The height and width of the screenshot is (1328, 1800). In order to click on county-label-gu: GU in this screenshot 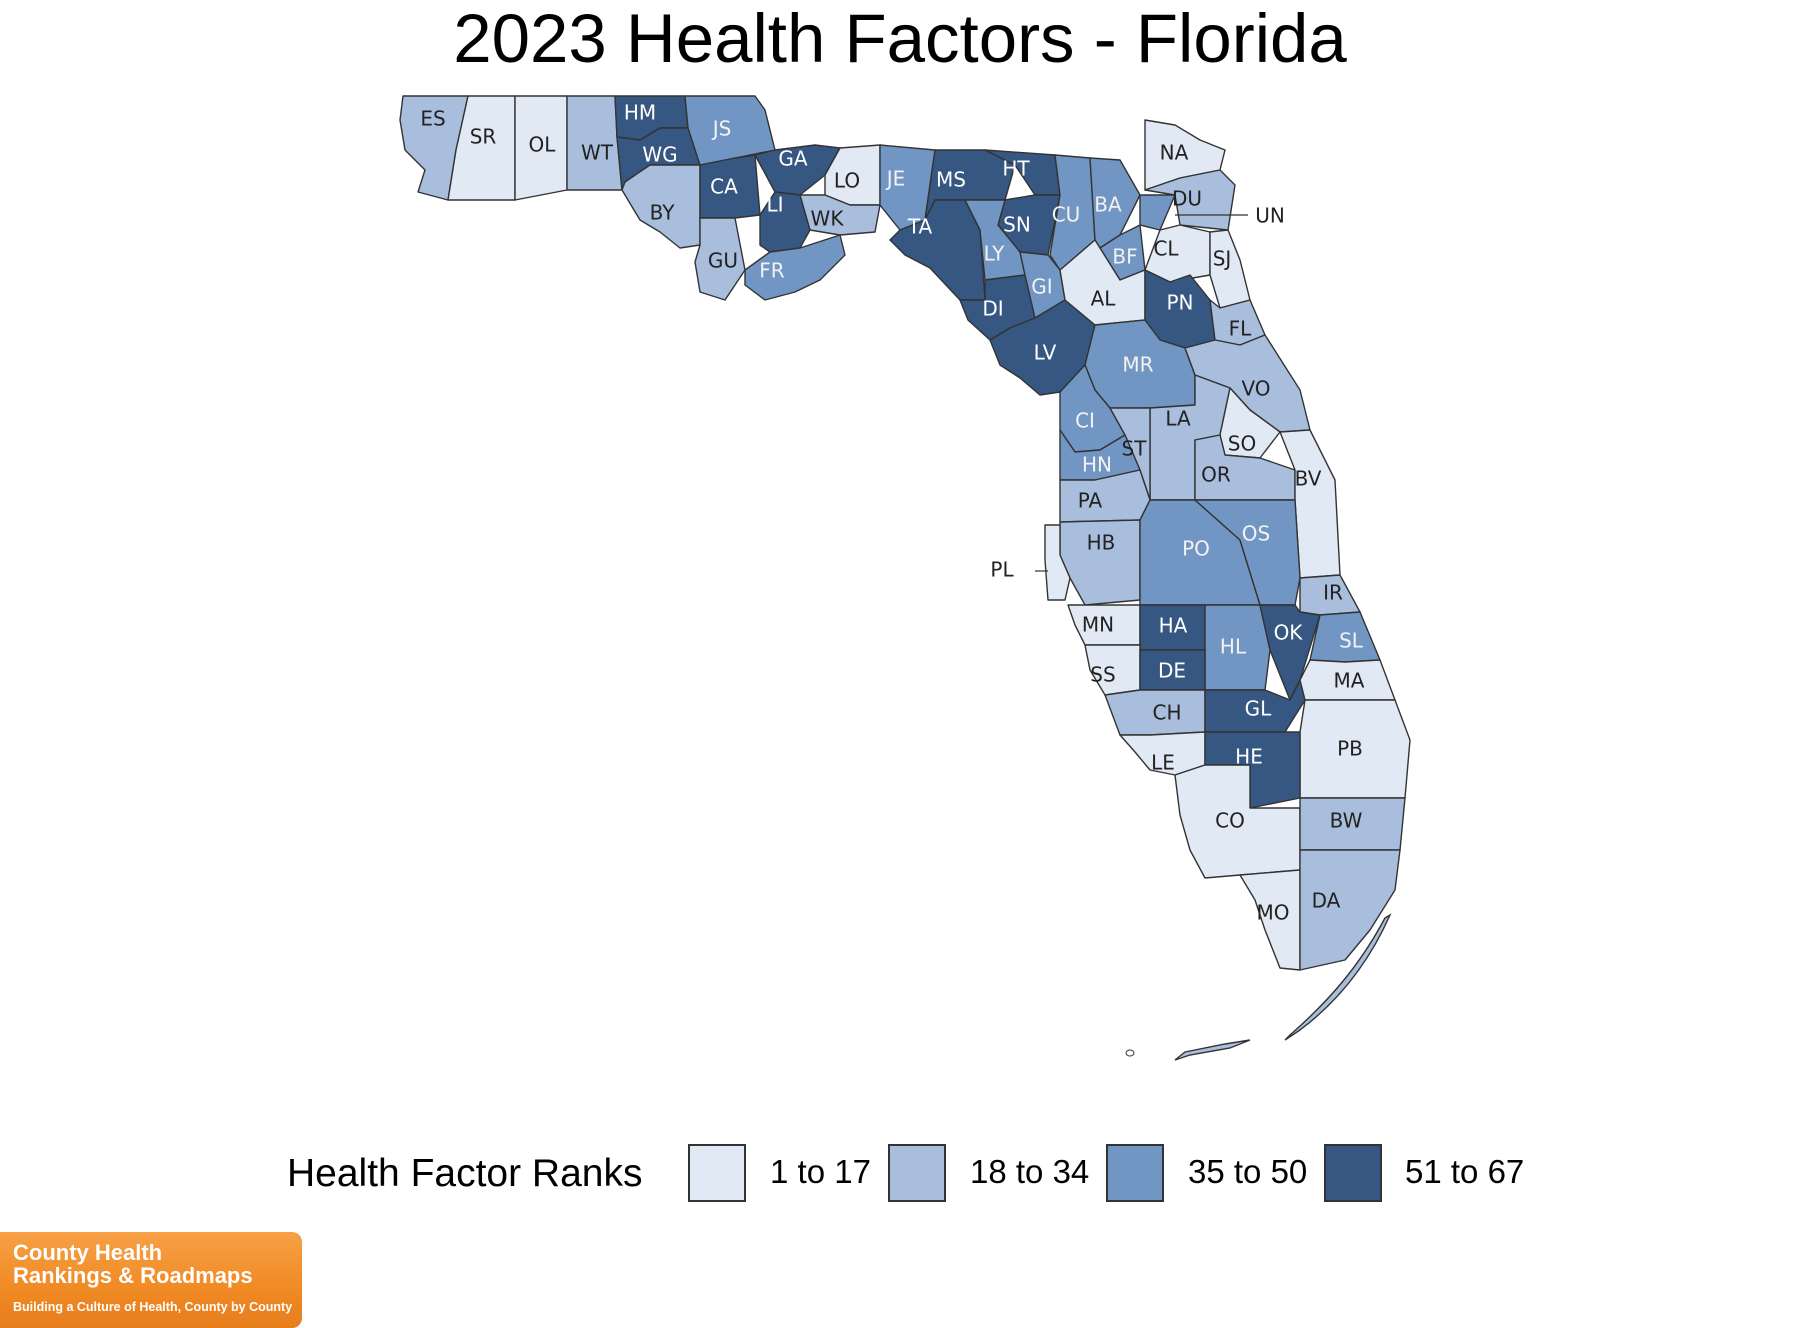, I will do `click(723, 261)`.